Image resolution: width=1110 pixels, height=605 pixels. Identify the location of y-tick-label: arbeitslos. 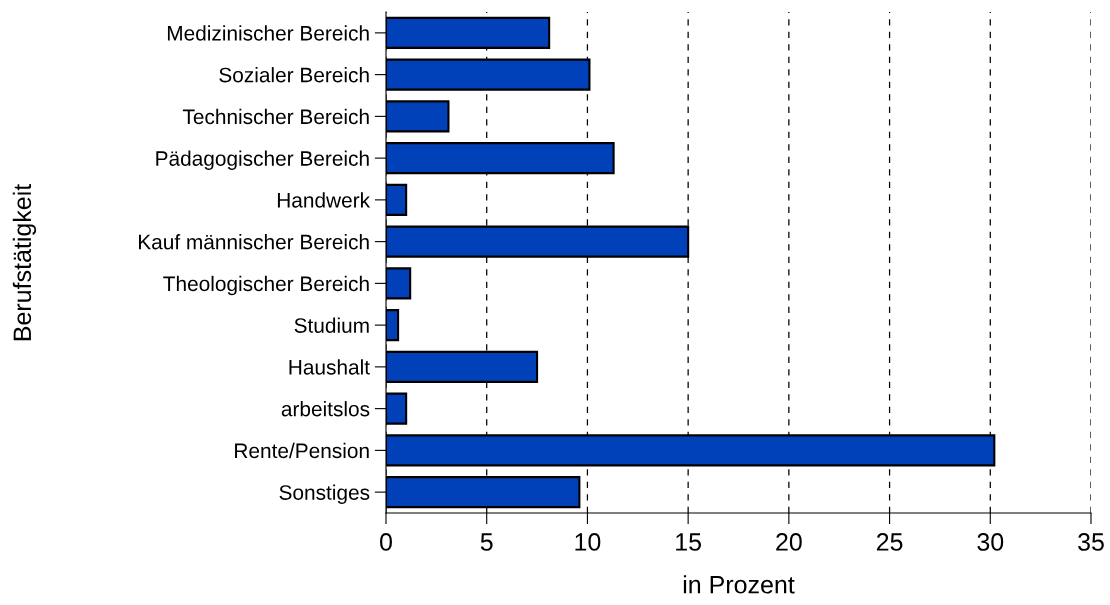
(325, 409).